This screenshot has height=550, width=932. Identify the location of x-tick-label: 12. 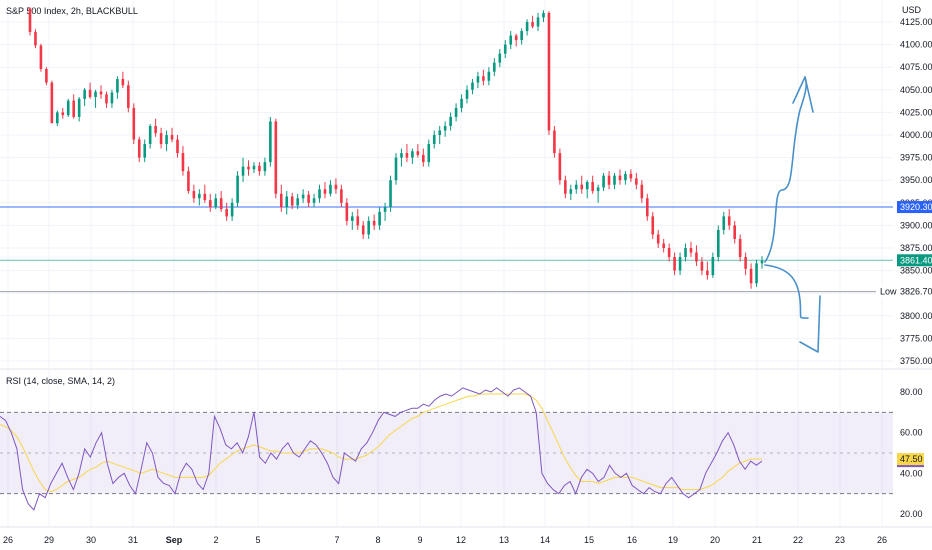
(461, 540).